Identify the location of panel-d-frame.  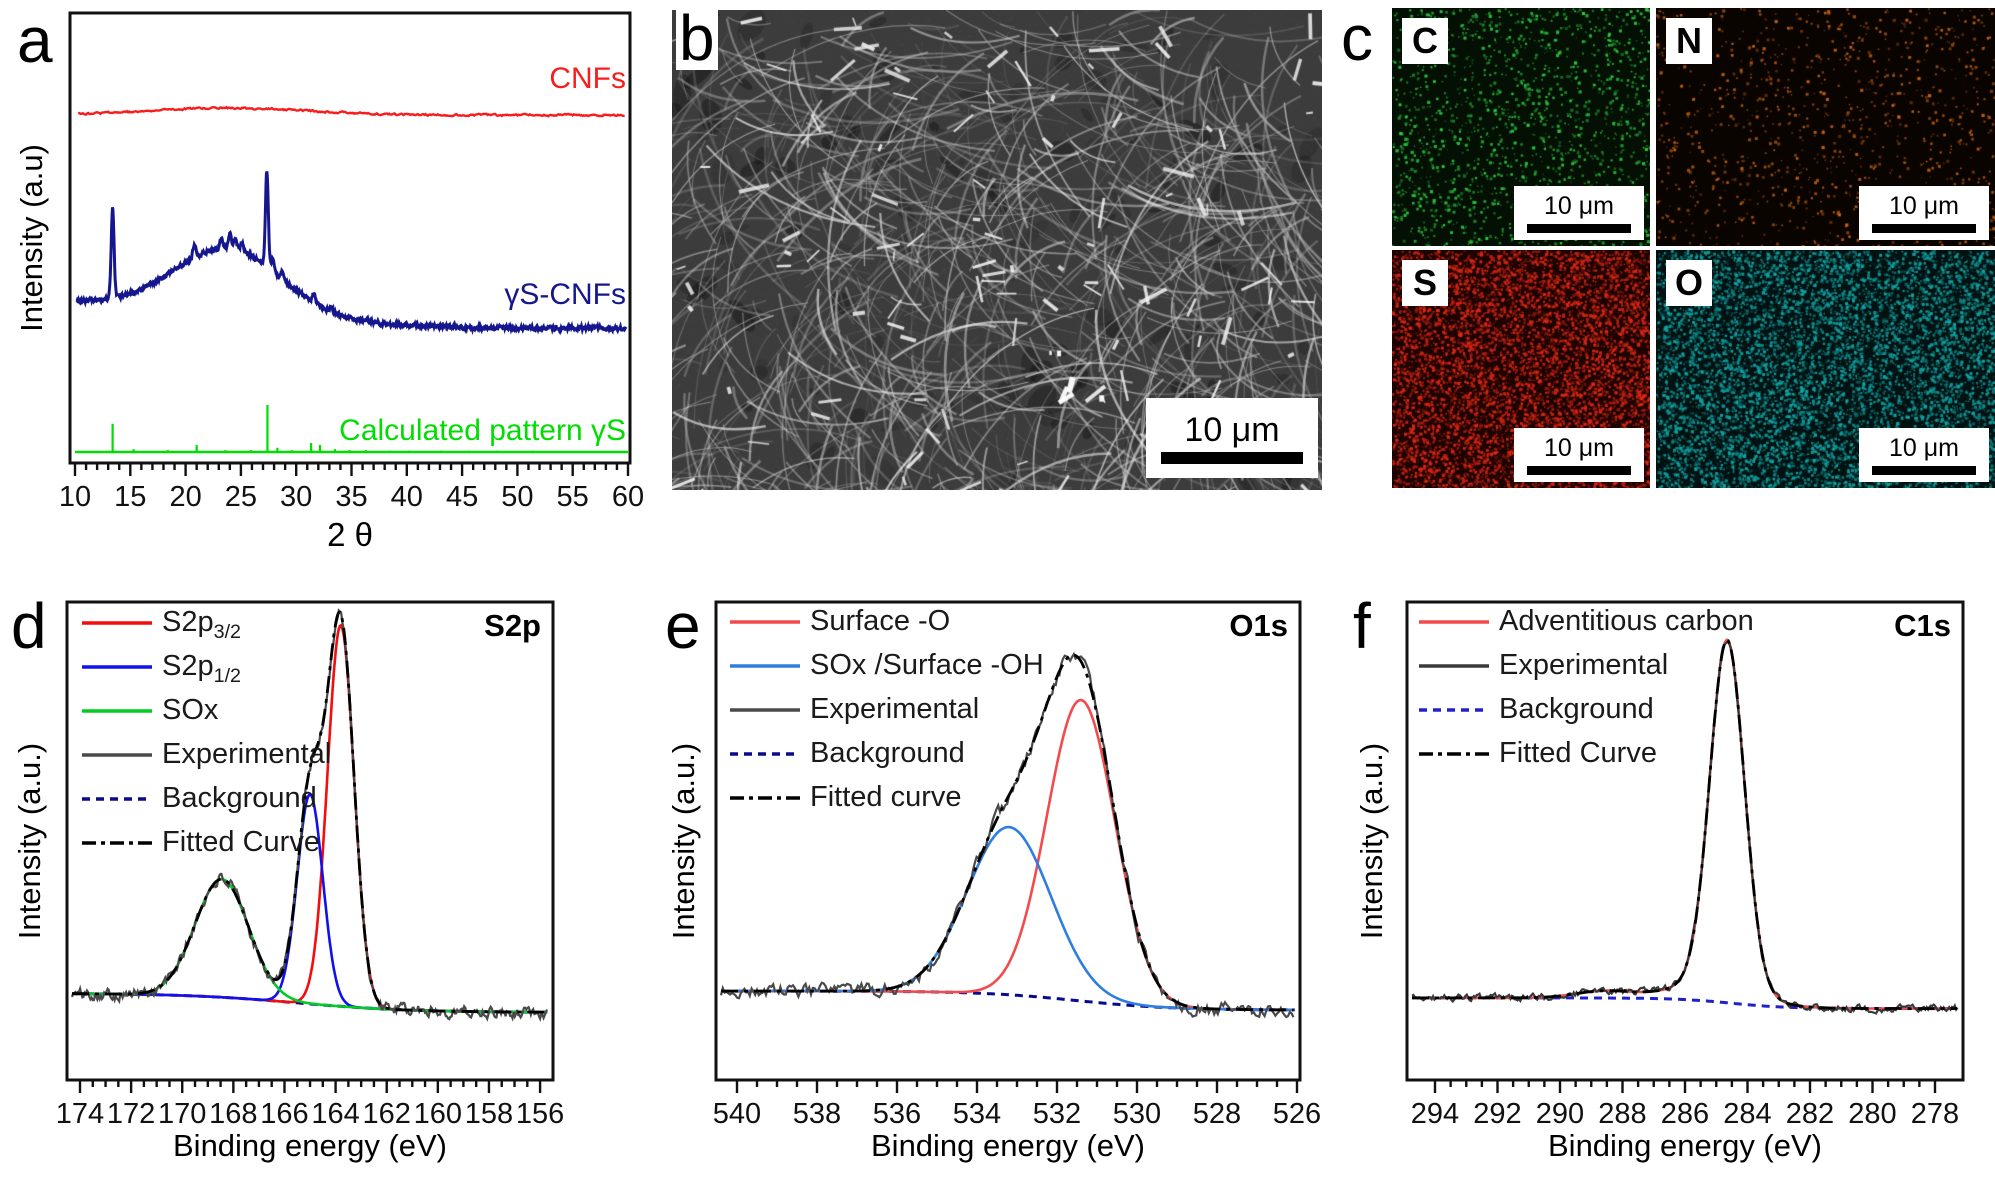
(310, 841).